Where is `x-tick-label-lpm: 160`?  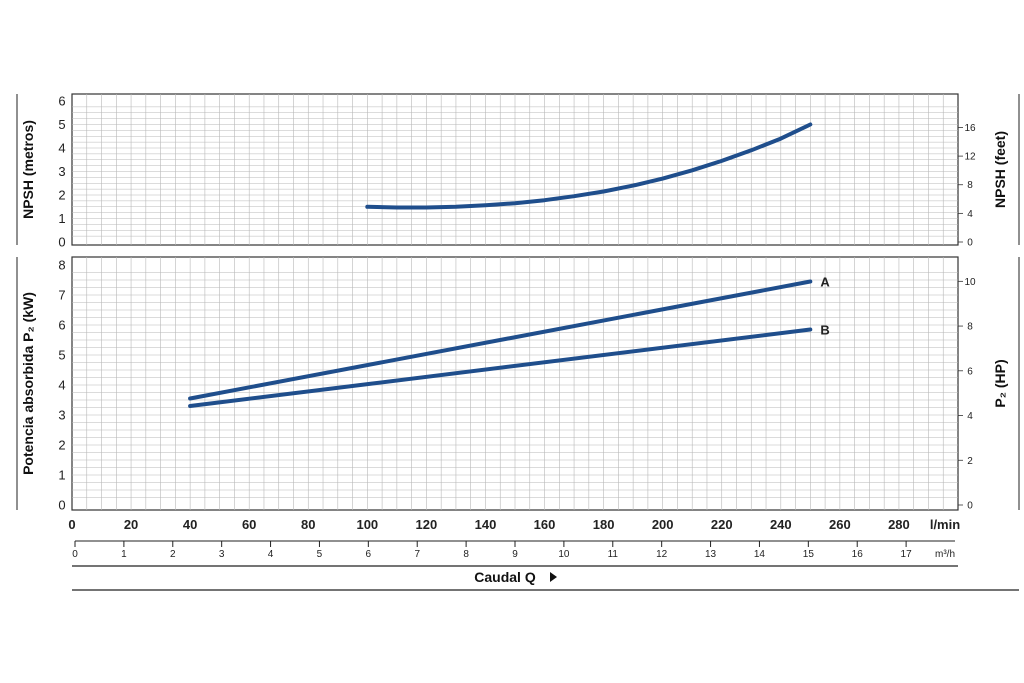
x-tick-label-lpm: 160 is located at coordinates (545, 524).